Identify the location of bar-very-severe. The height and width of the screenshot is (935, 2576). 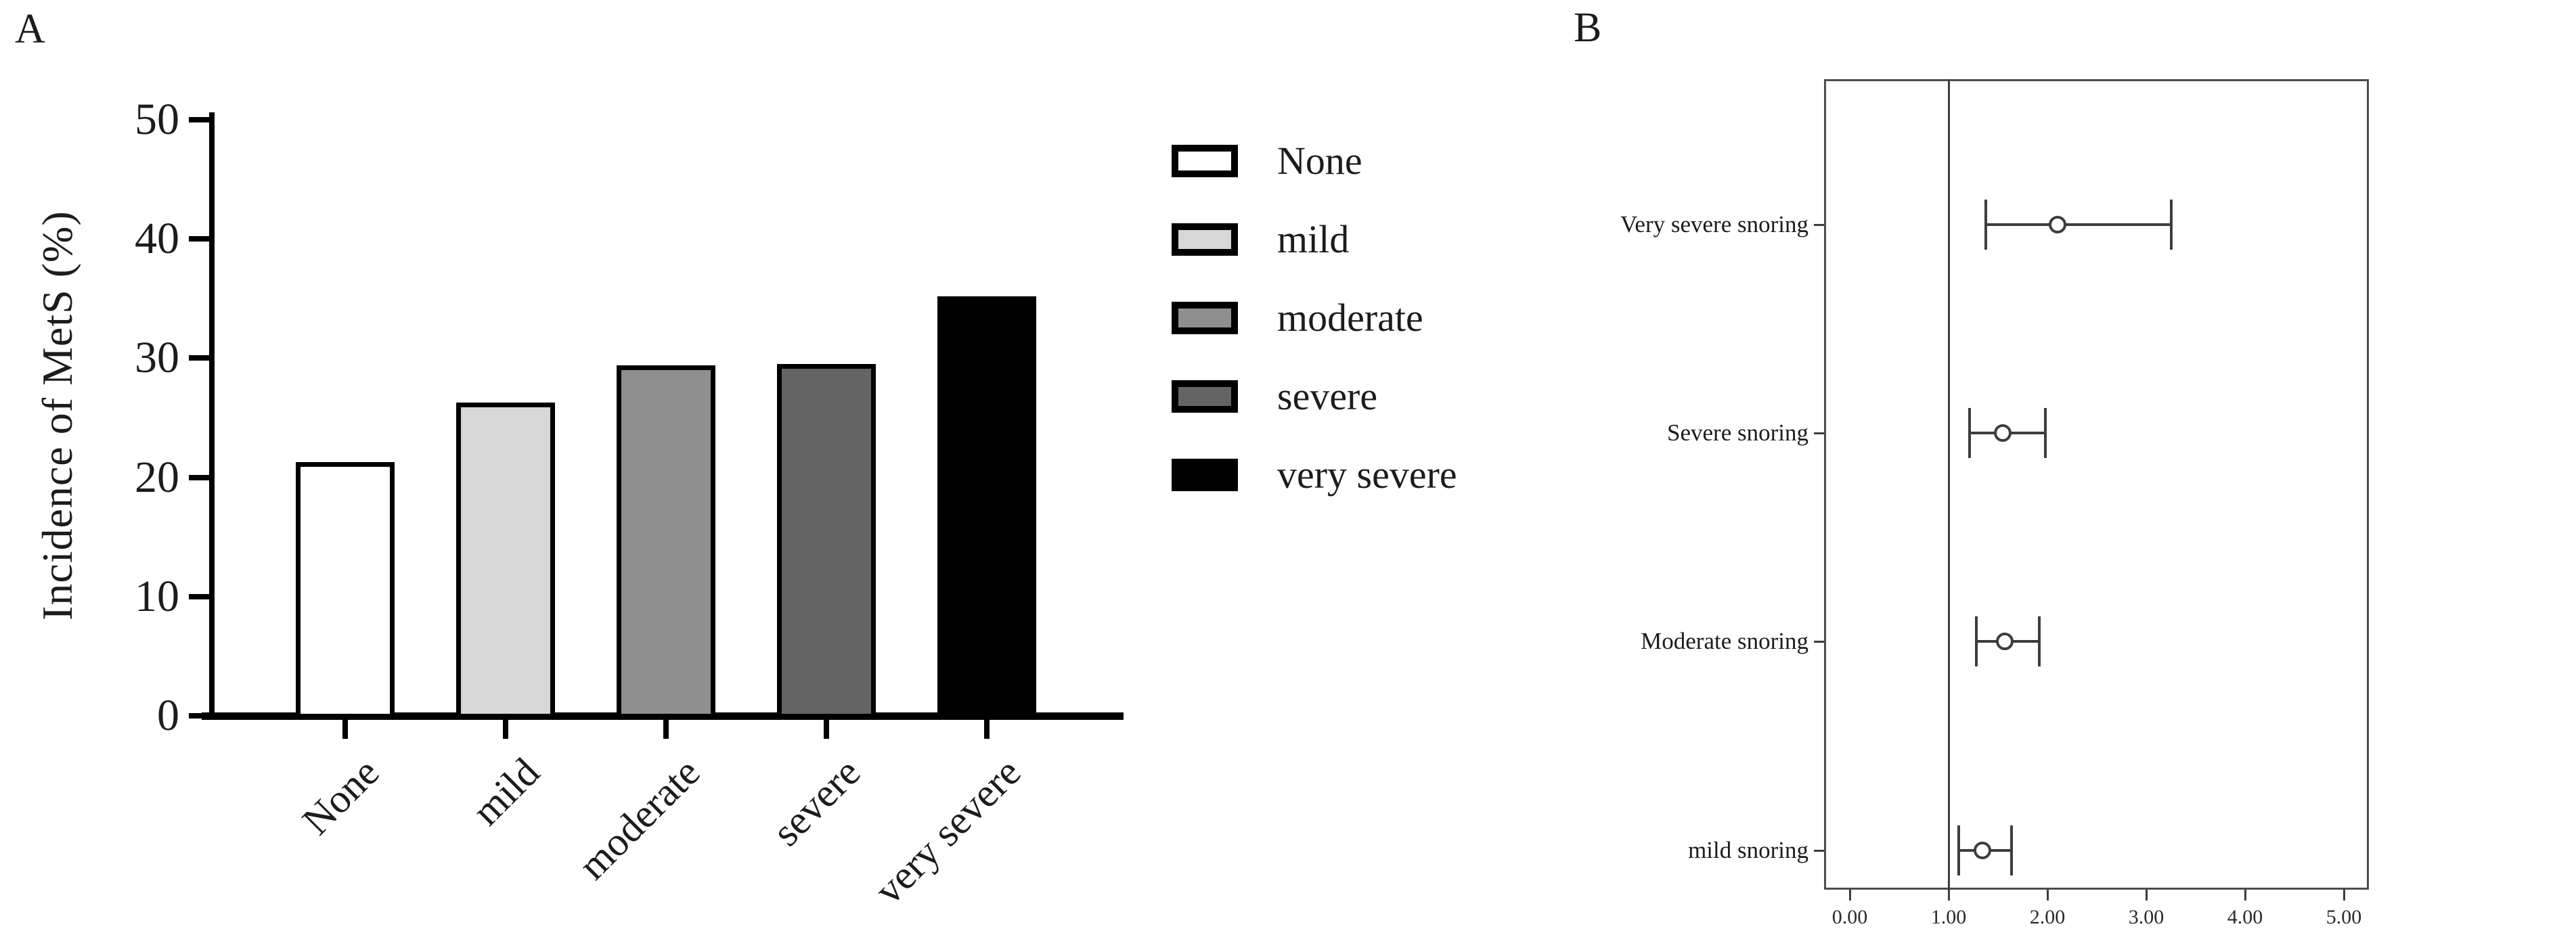
(986, 507).